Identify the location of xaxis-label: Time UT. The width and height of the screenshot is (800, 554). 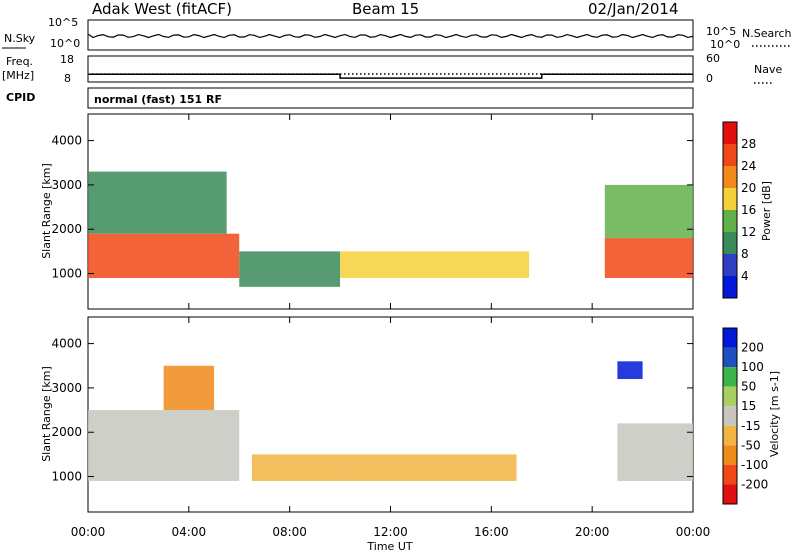
(389, 546).